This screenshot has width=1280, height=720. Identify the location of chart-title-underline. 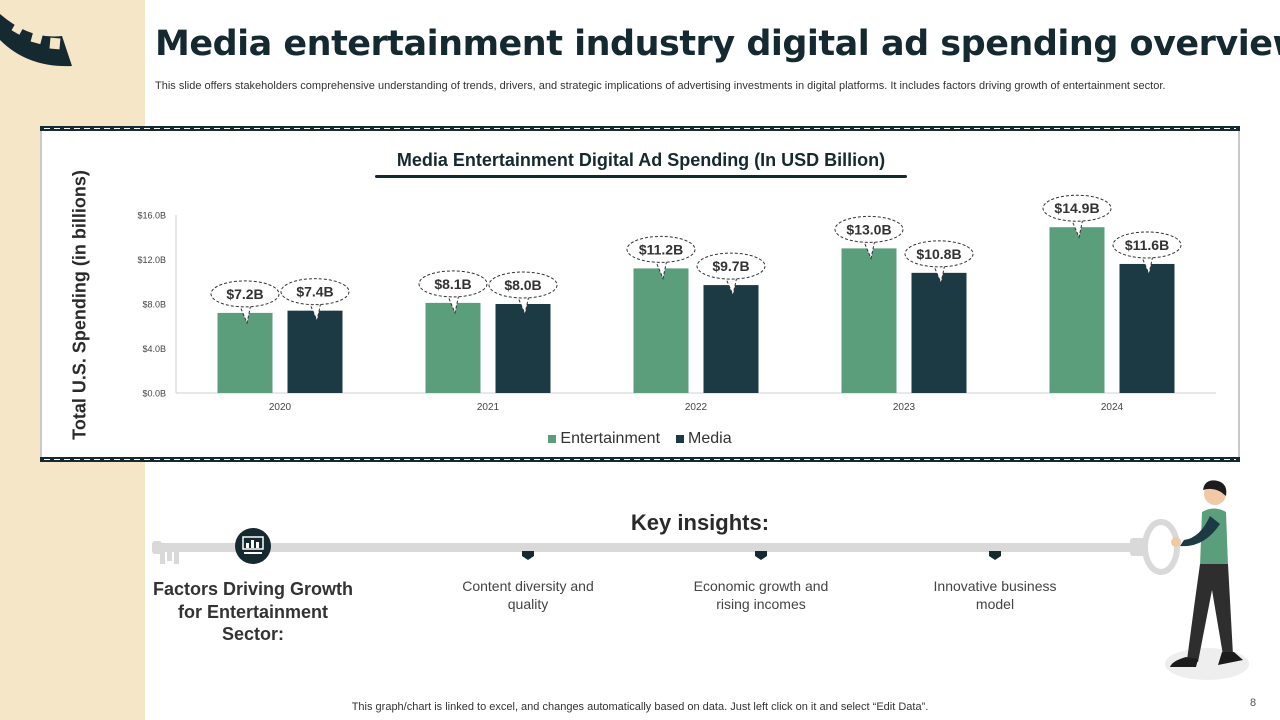
(641, 176).